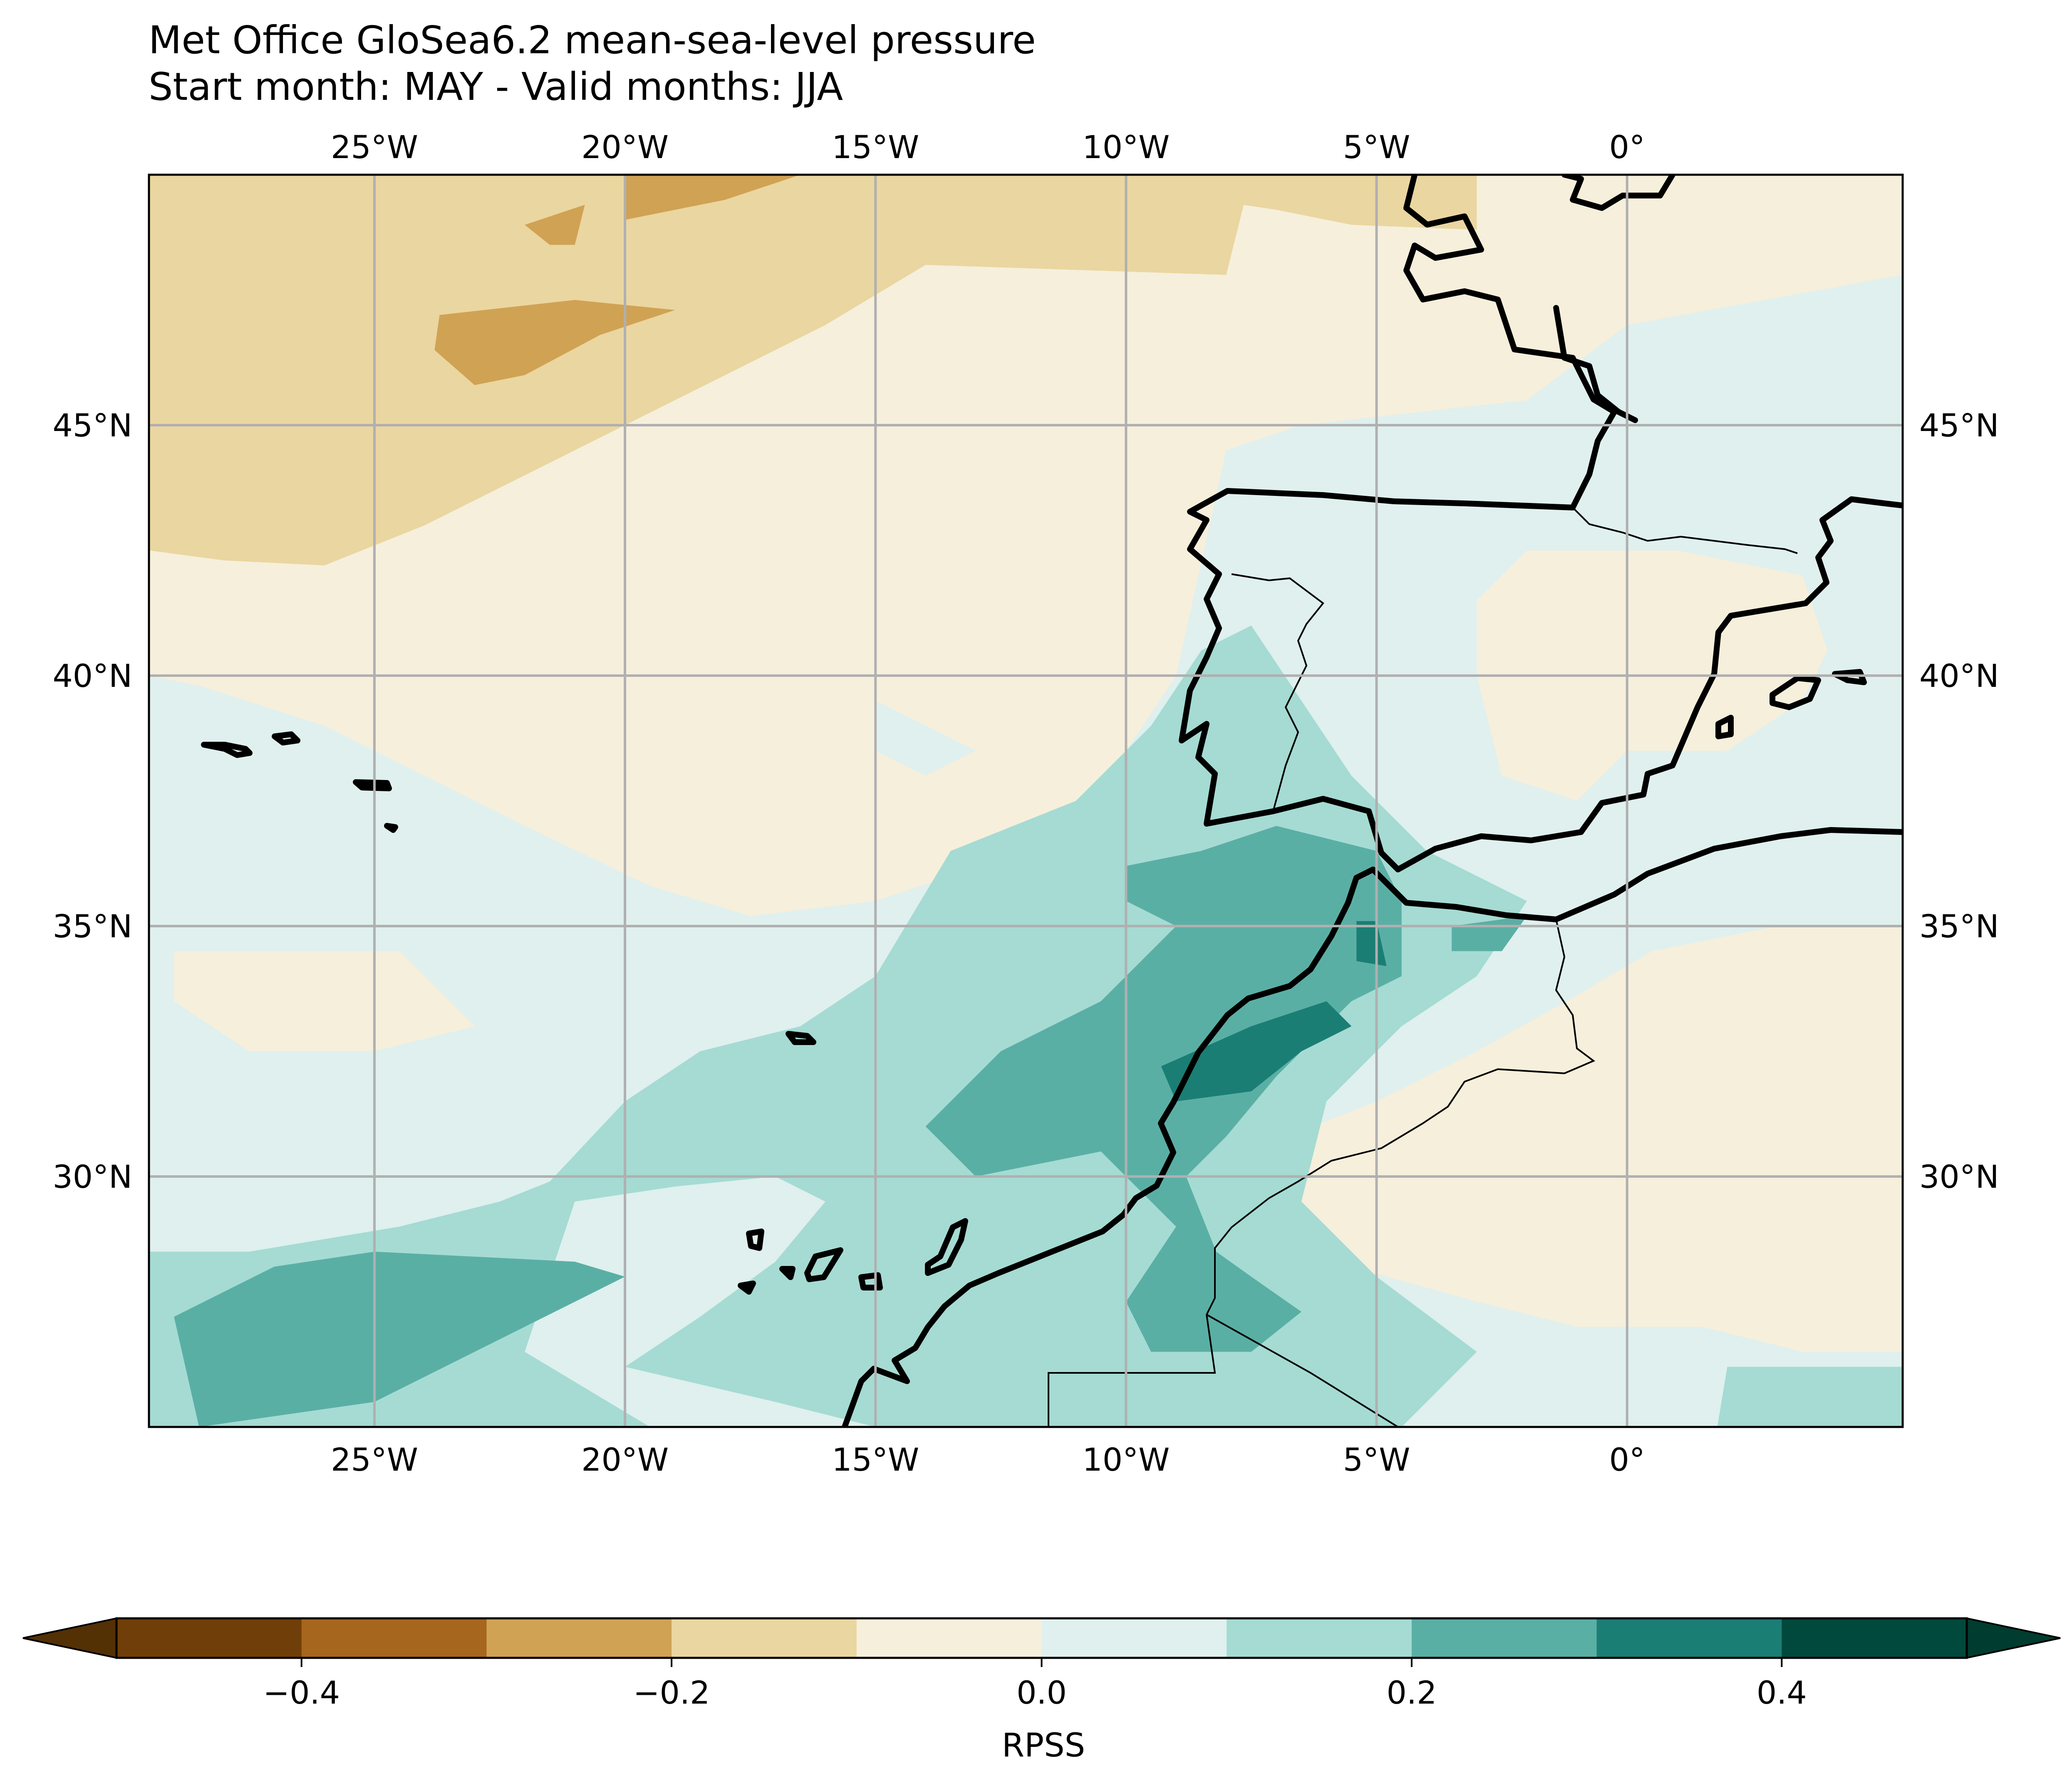 The height and width of the screenshot is (1776, 2072). Describe the element at coordinates (1627, 147) in the screenshot. I see `lon-tick-top-5: 0°` at that location.